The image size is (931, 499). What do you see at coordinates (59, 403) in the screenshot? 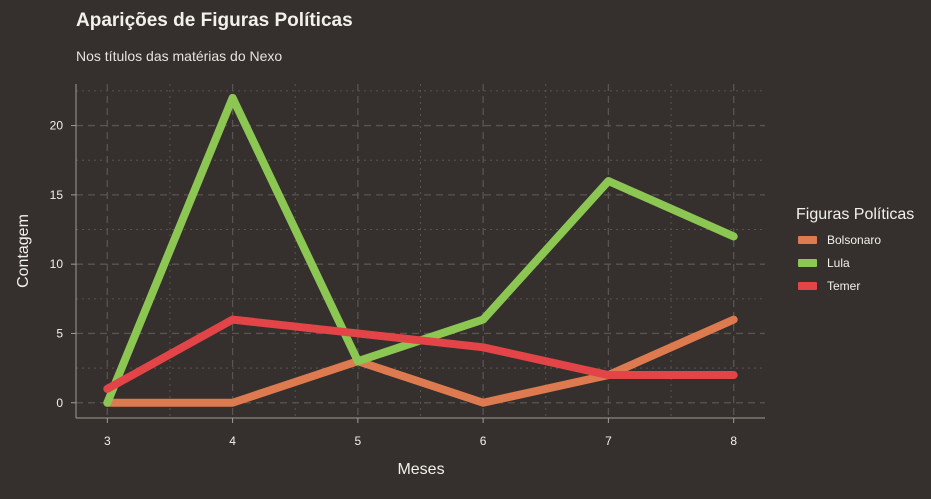
I see `y-tick-label: 0` at bounding box center [59, 403].